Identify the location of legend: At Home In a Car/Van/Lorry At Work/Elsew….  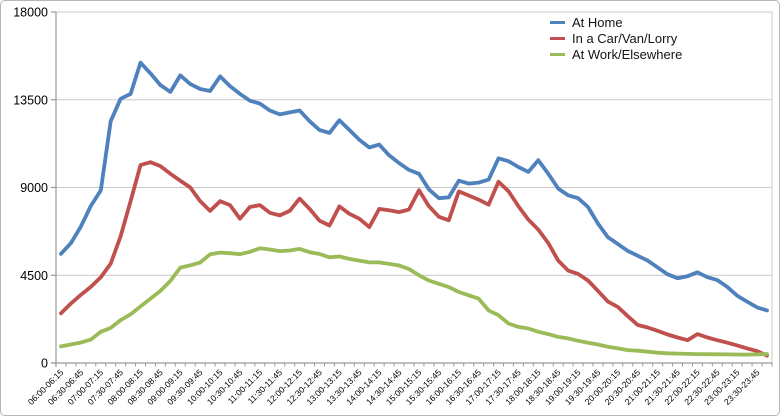
(616, 38).